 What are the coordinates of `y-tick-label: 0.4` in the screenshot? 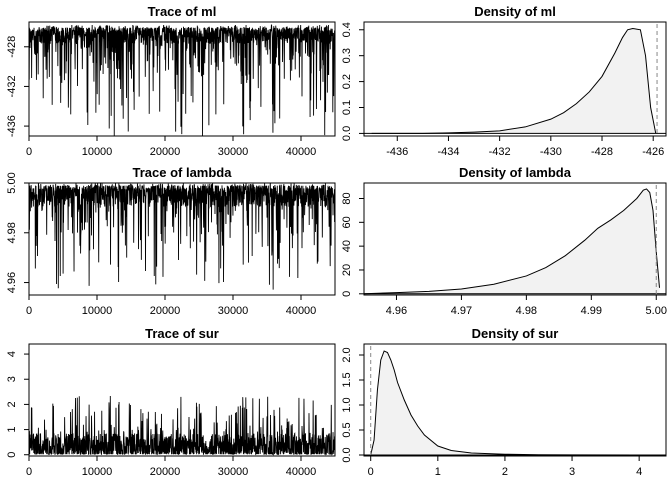 It's located at (347, 29).